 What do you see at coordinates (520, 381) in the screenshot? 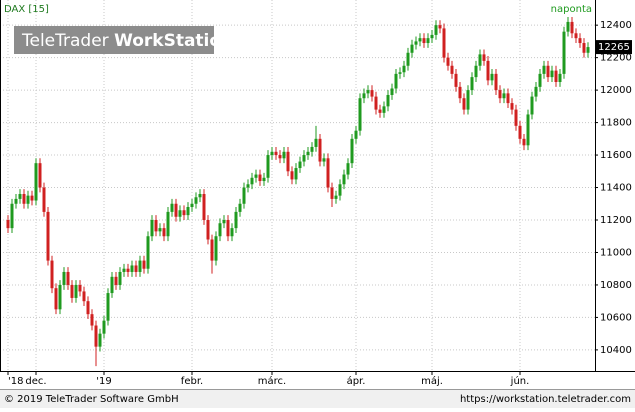
I see `x-tick-label: jún.` at bounding box center [520, 381].